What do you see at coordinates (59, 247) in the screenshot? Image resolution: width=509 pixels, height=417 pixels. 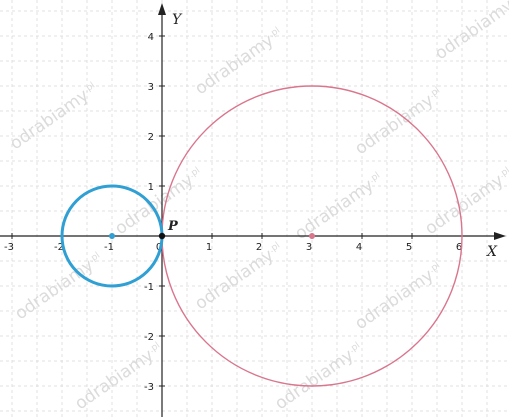 I see `x-tick-label: -2` at bounding box center [59, 247].